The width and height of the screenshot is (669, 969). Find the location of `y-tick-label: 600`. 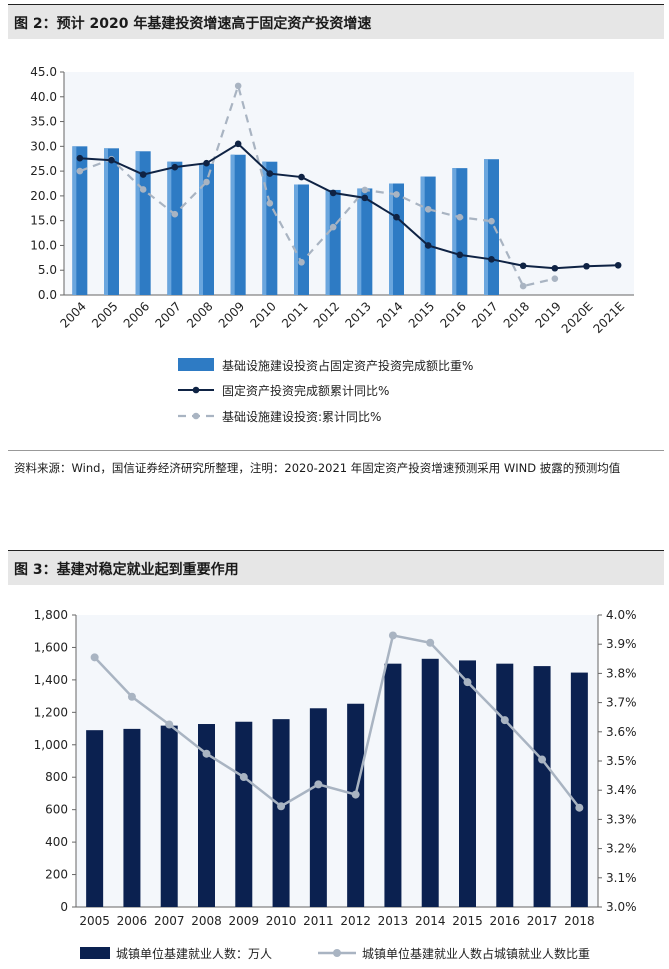

y-tick-label: 600 is located at coordinates (56, 810).